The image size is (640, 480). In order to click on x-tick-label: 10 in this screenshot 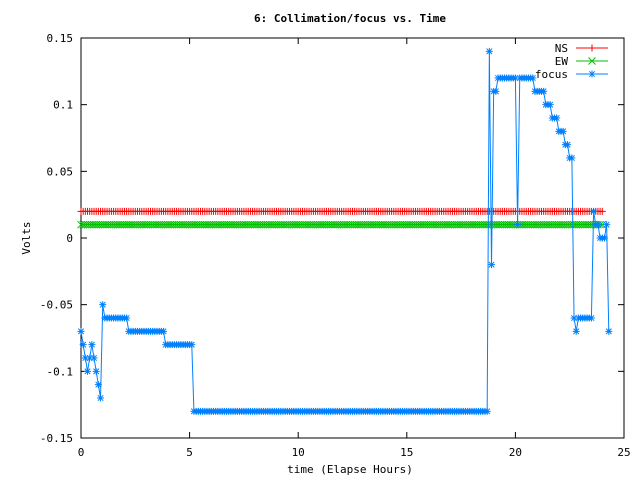, I will do `click(298, 452)`.